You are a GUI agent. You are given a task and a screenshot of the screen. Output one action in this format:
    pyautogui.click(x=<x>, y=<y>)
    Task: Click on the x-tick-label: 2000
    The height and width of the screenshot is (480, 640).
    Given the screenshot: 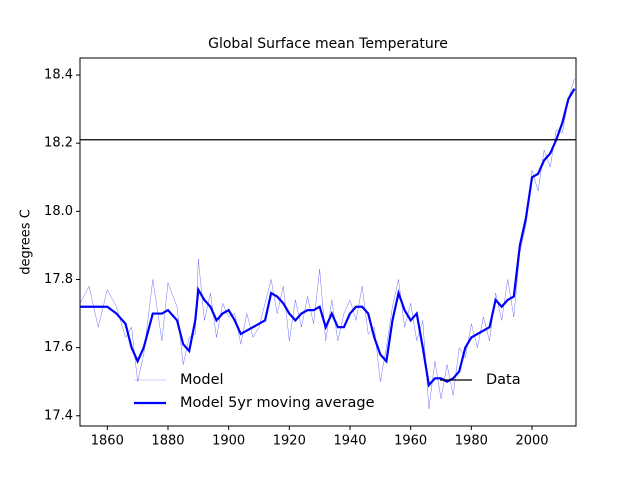 What is the action you would take?
    pyautogui.click(x=531, y=441)
    